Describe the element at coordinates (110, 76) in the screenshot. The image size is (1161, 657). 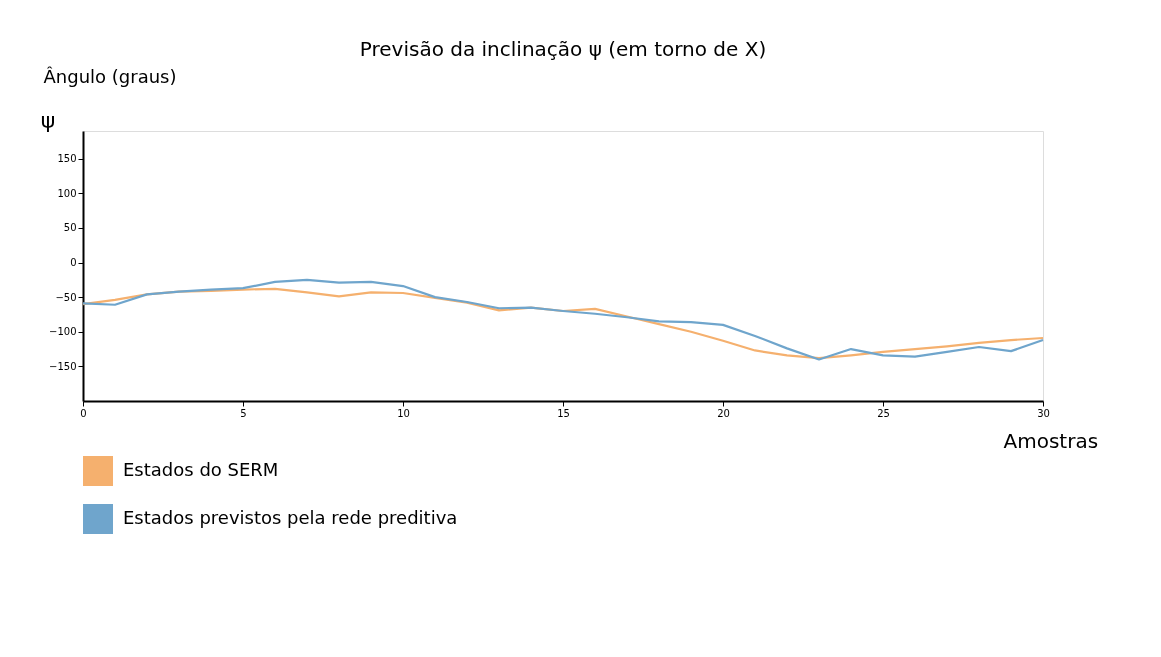
I see `y-axis-title: Ângulo (graus)` at that location.